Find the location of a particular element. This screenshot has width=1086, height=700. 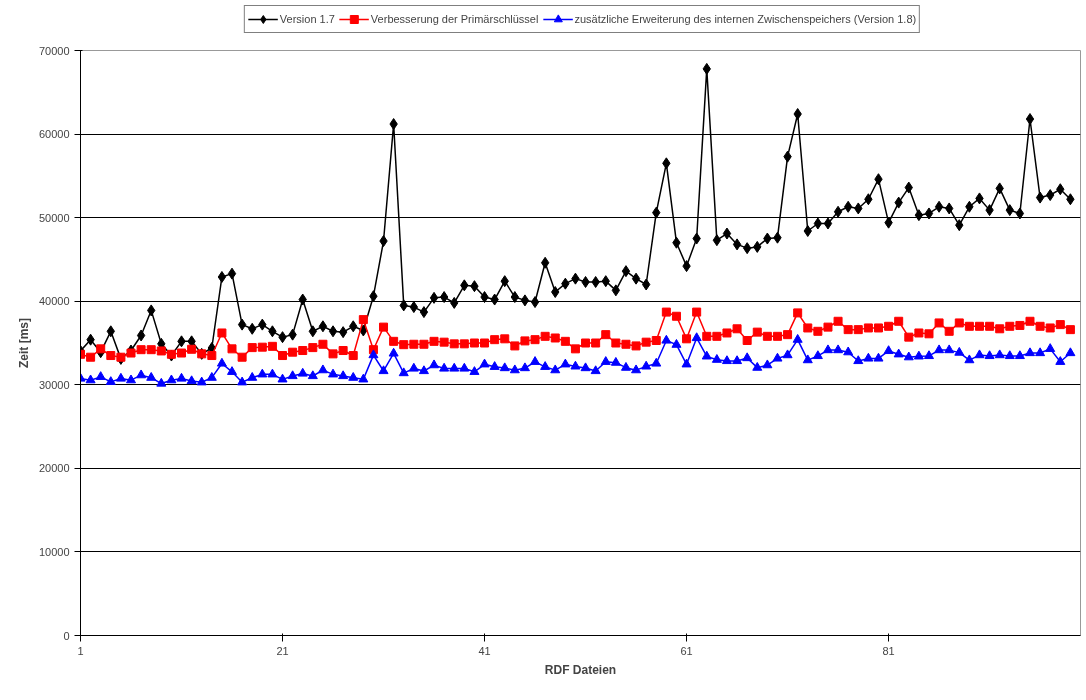

y-tick-label: 60000 is located at coordinates (54, 134).